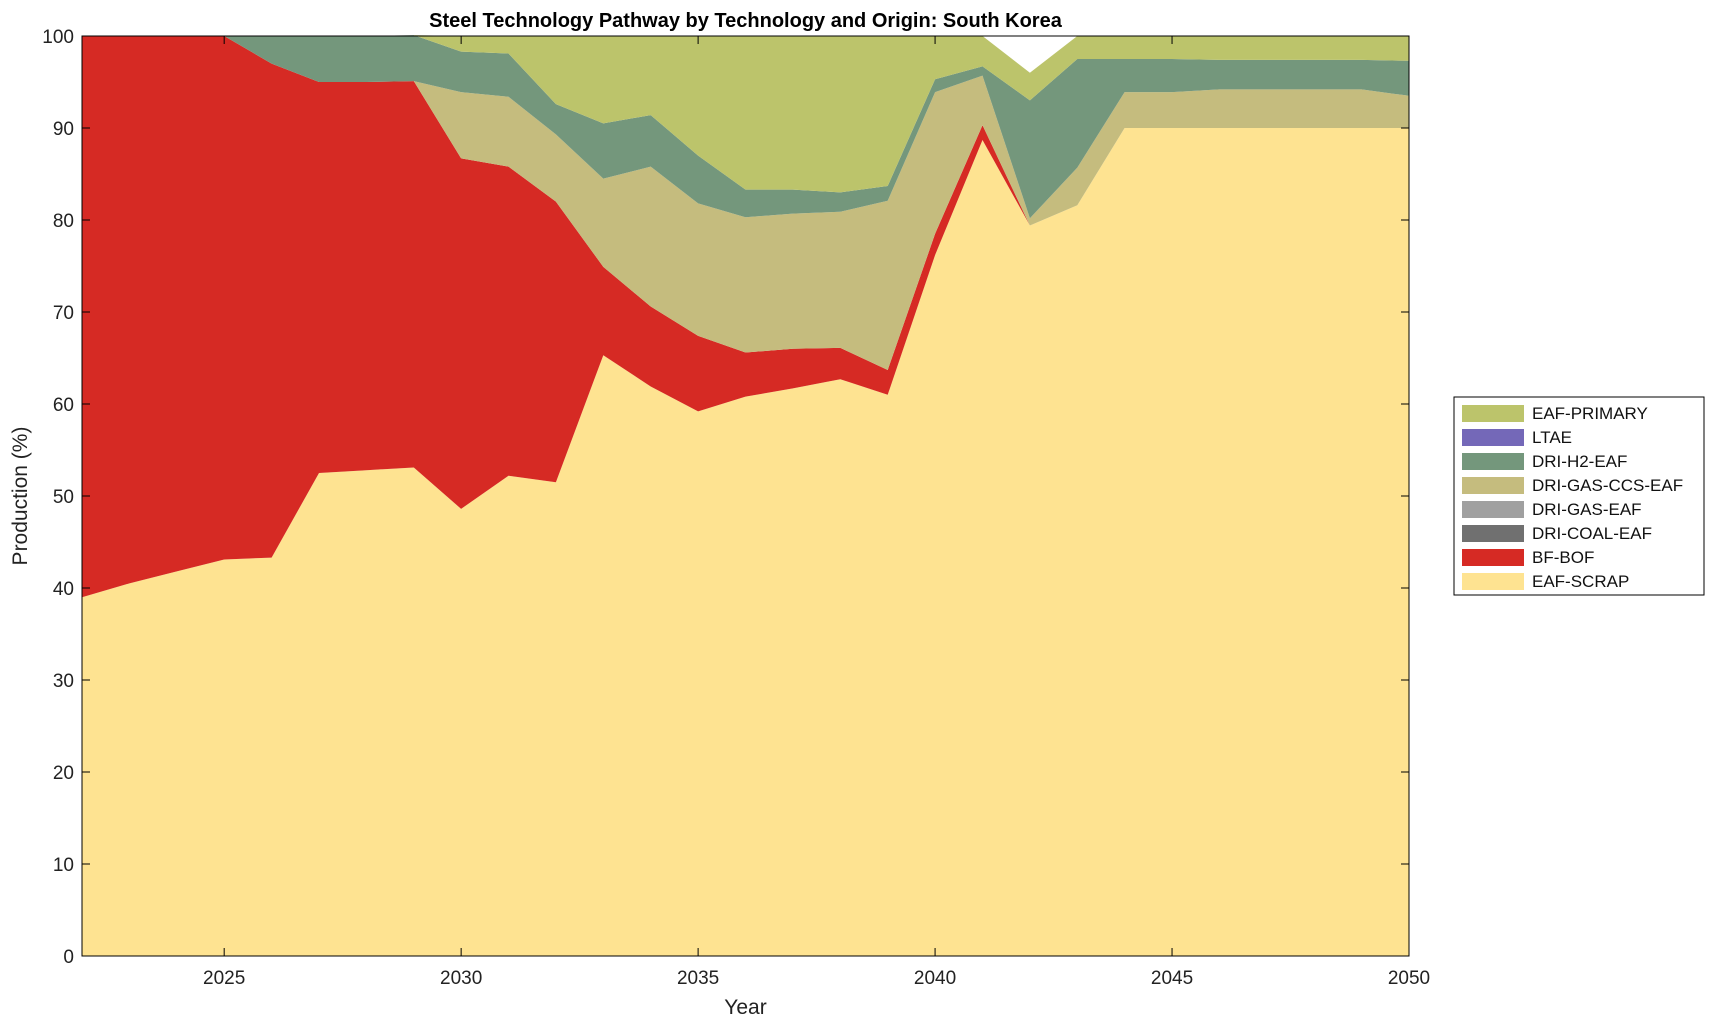 Image resolution: width=1709 pixels, height=1021 pixels. I want to click on y-tick-label: 0, so click(68, 957).